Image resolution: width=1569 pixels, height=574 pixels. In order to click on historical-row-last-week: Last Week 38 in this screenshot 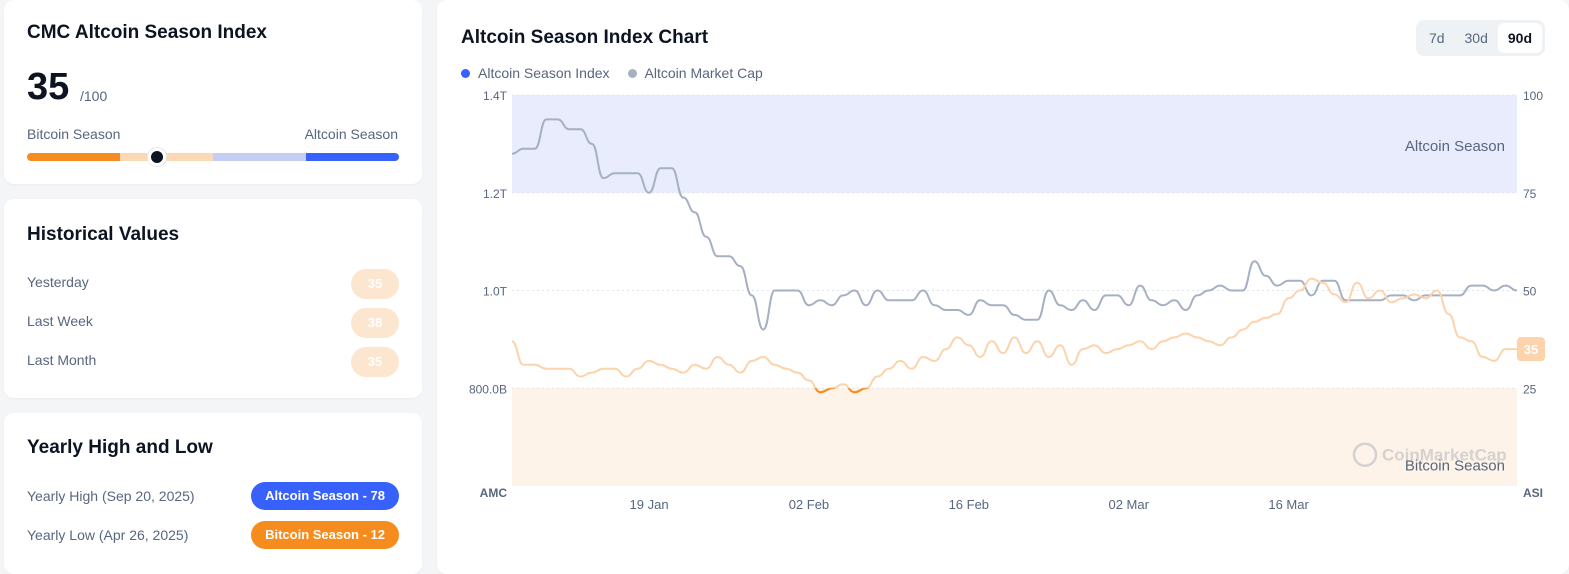, I will do `click(213, 323)`.